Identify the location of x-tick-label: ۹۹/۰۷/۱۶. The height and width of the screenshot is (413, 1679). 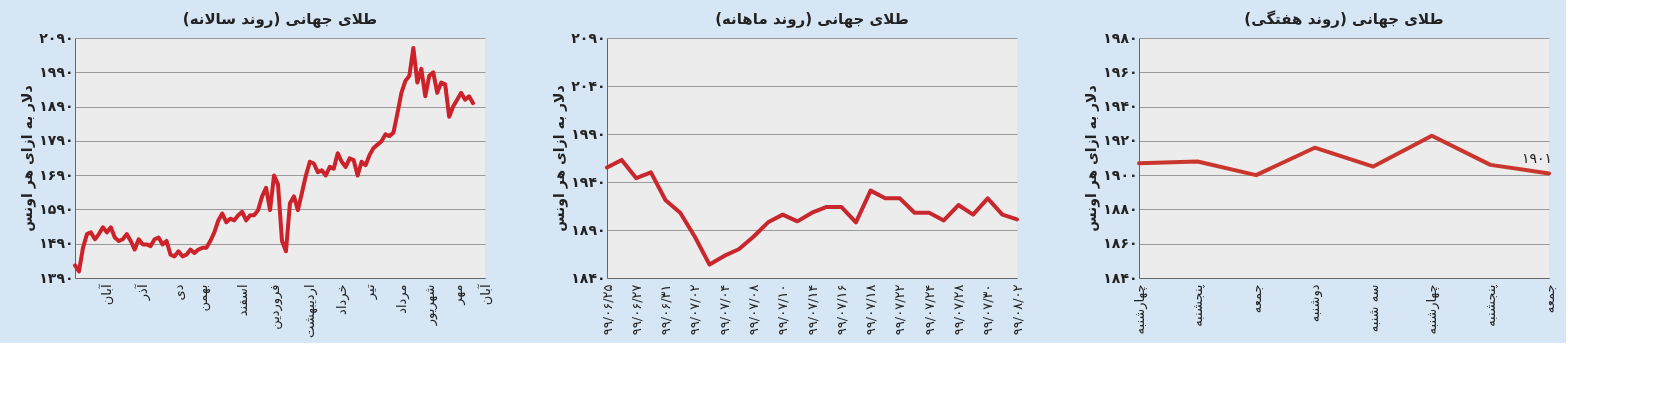
(841, 310).